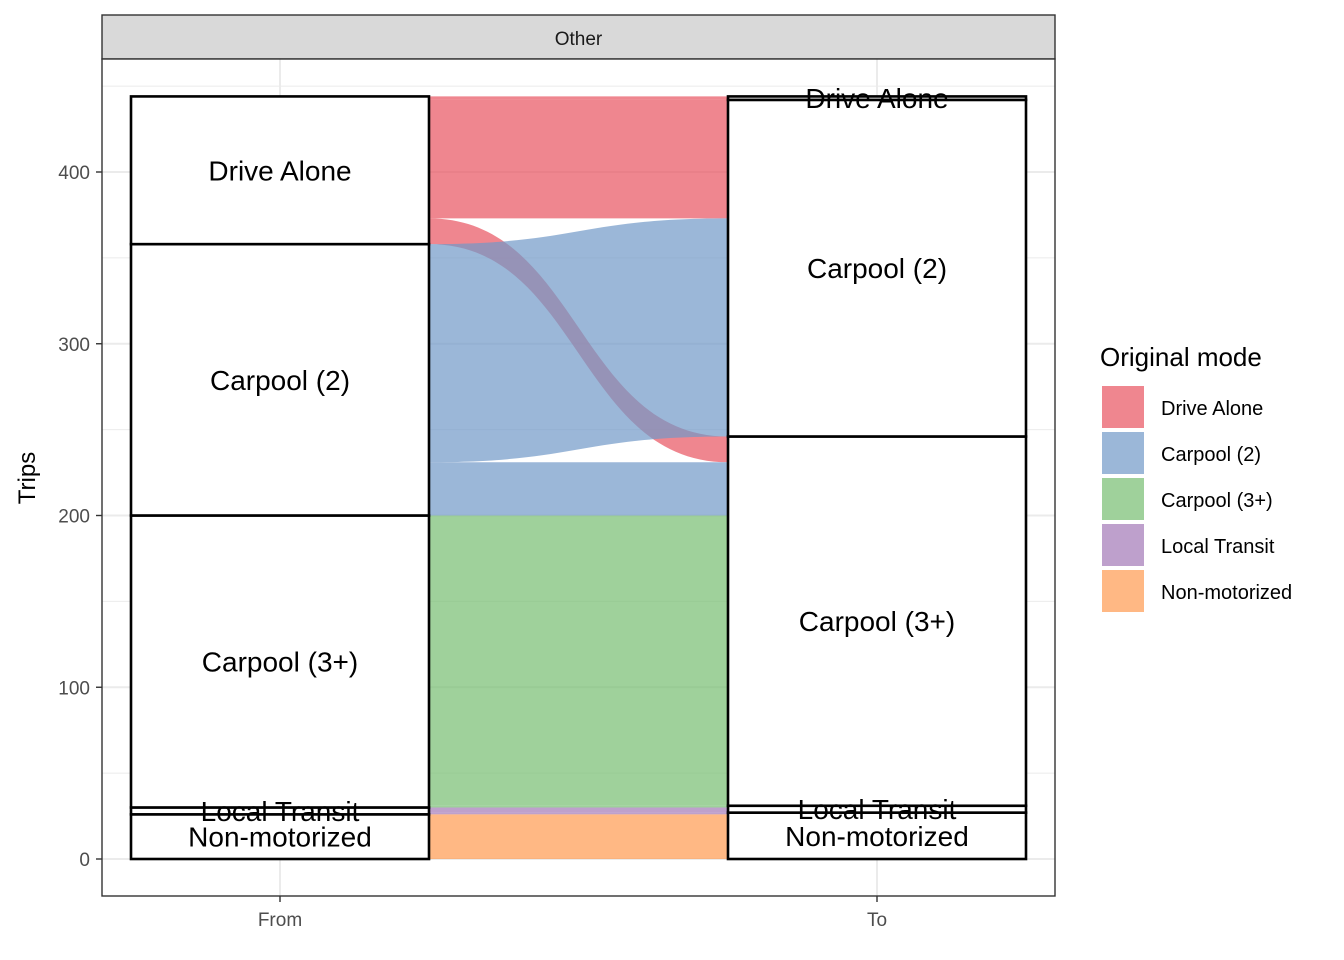 Image resolution: width=1344 pixels, height=960 pixels. What do you see at coordinates (578, 810) in the screenshot?
I see `flow-local-transit-to-local-transit` at bounding box center [578, 810].